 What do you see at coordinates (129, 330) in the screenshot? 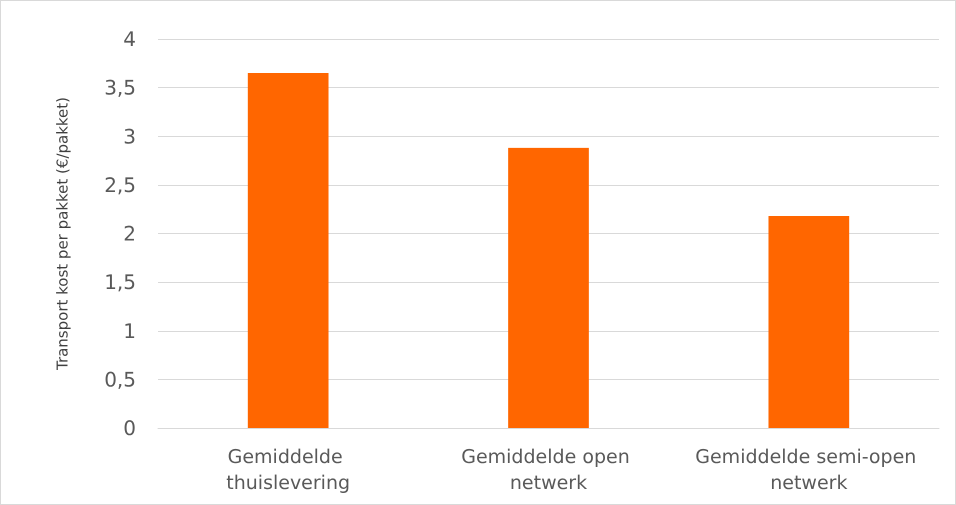
I see `y-tick-label: 1` at bounding box center [129, 330].